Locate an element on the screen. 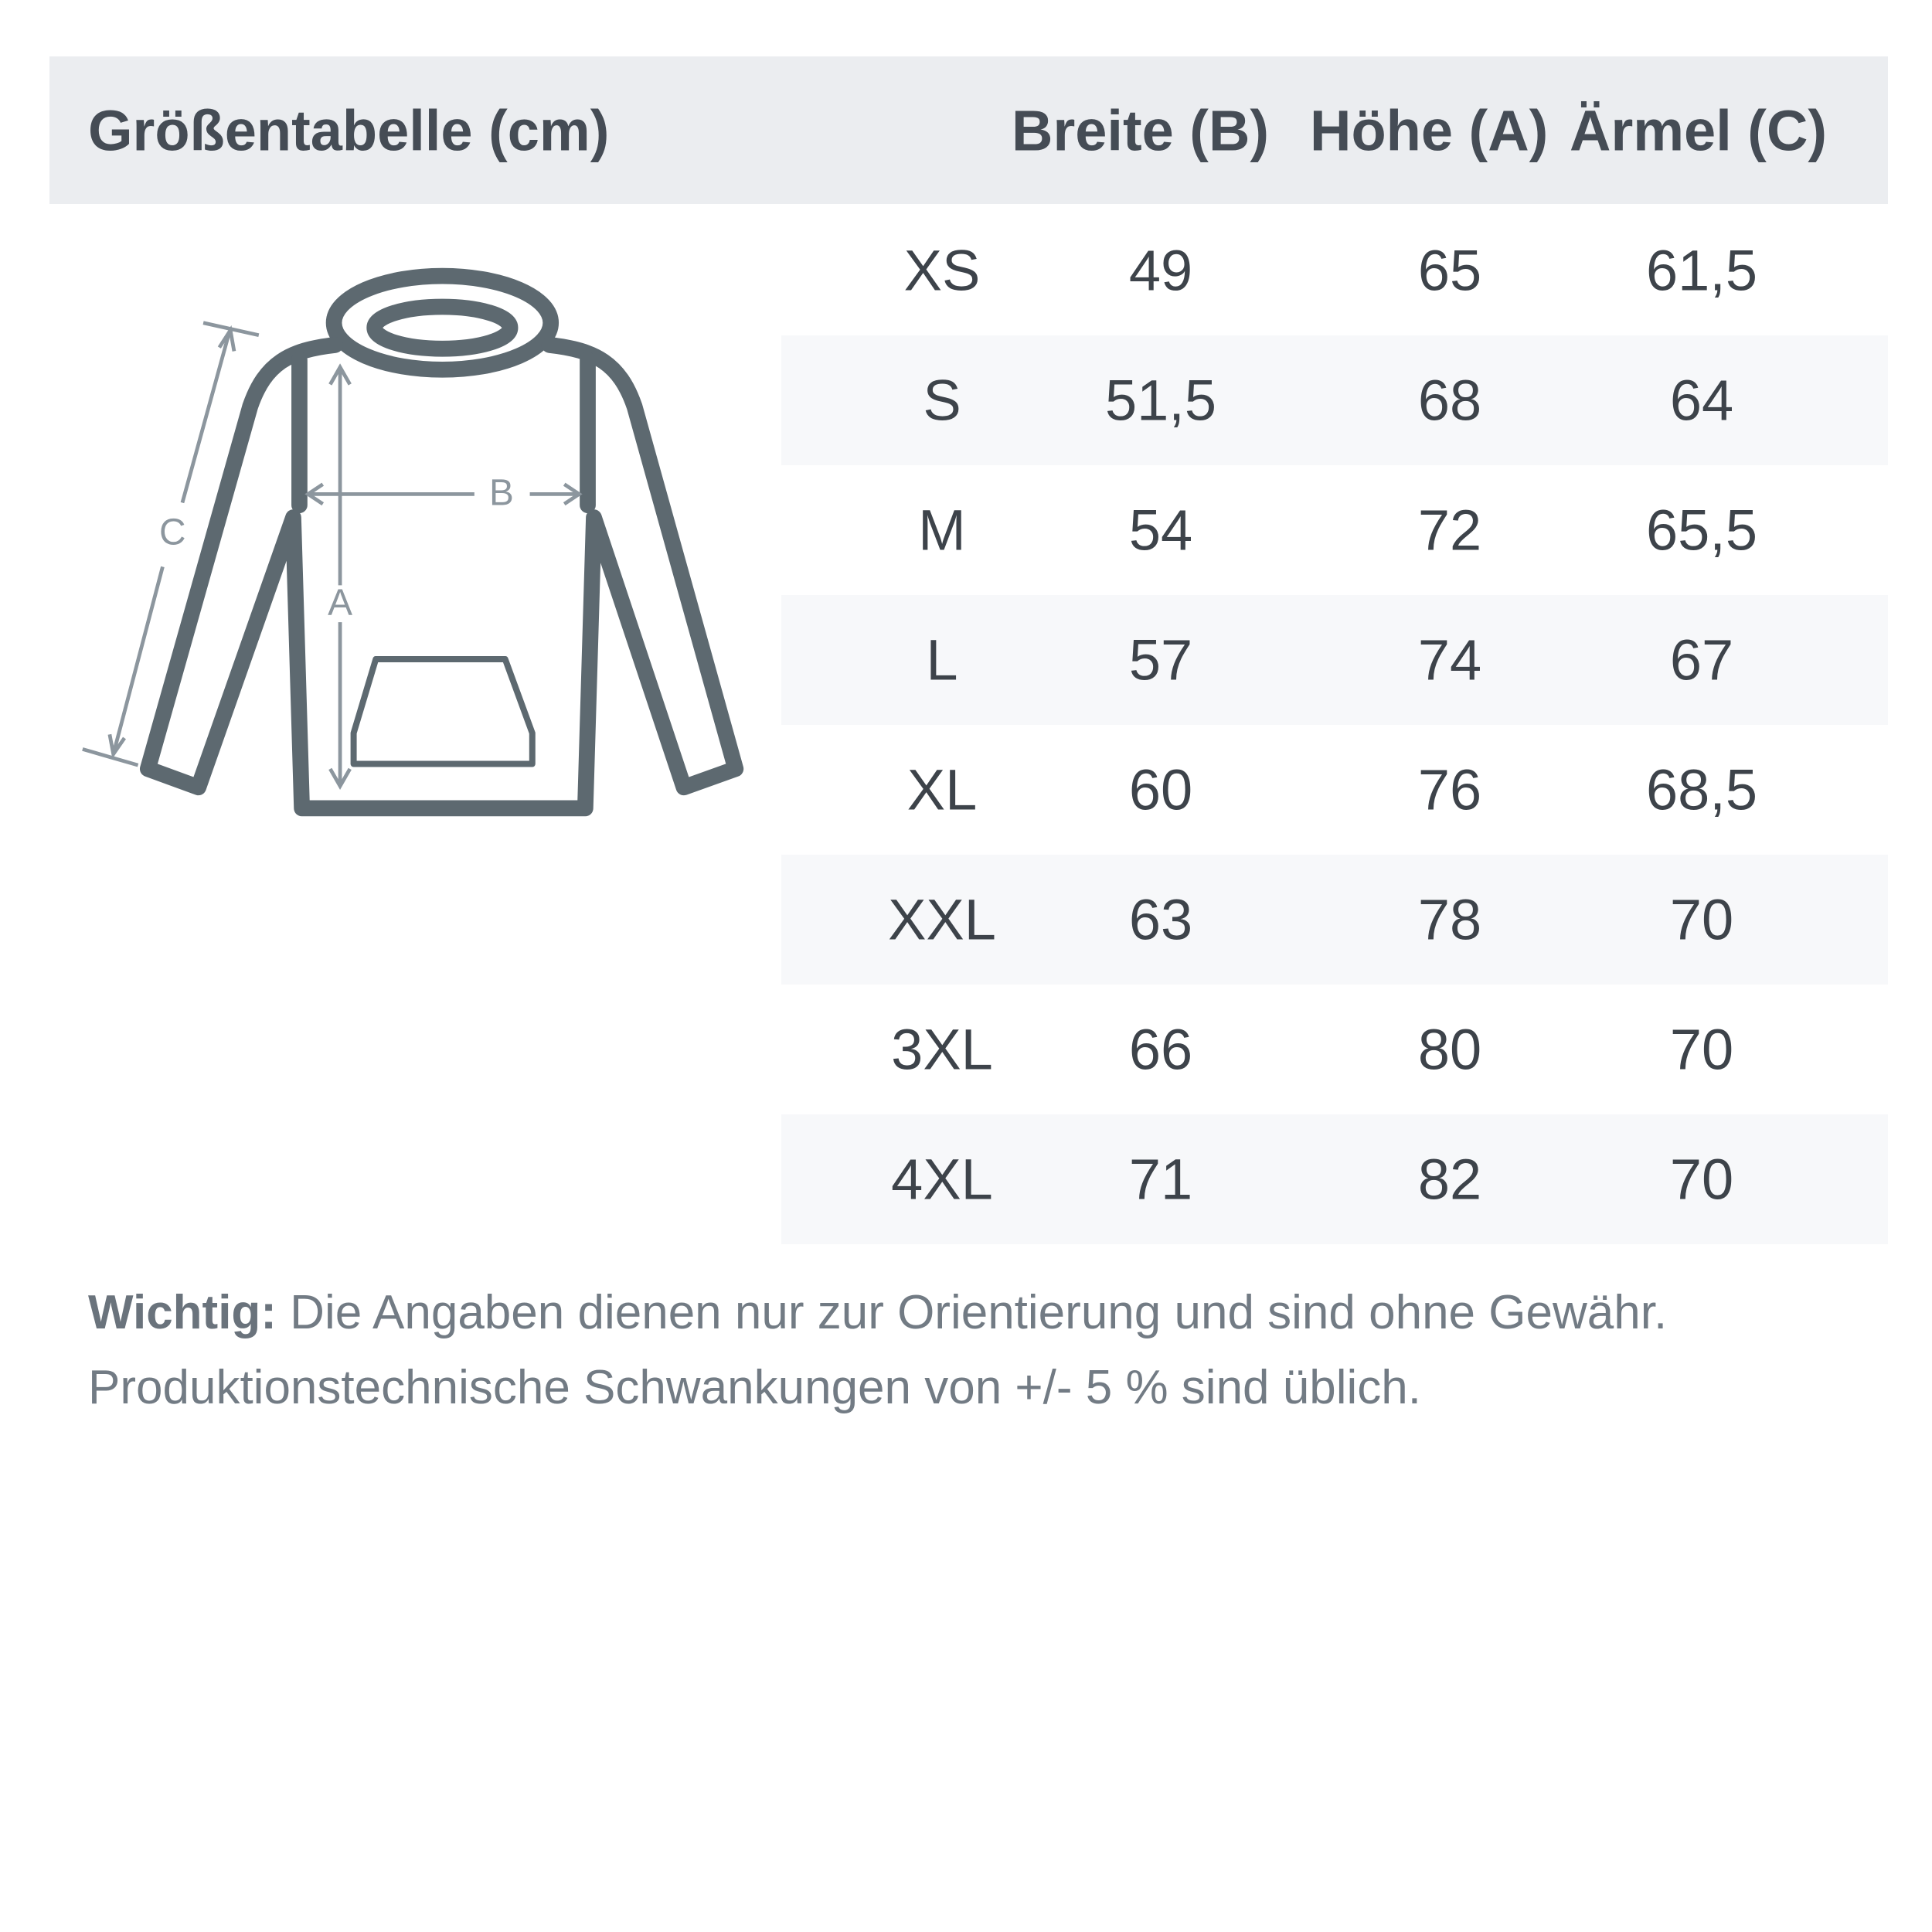  cell-breite: 51,5 is located at coordinates (1161, 400).